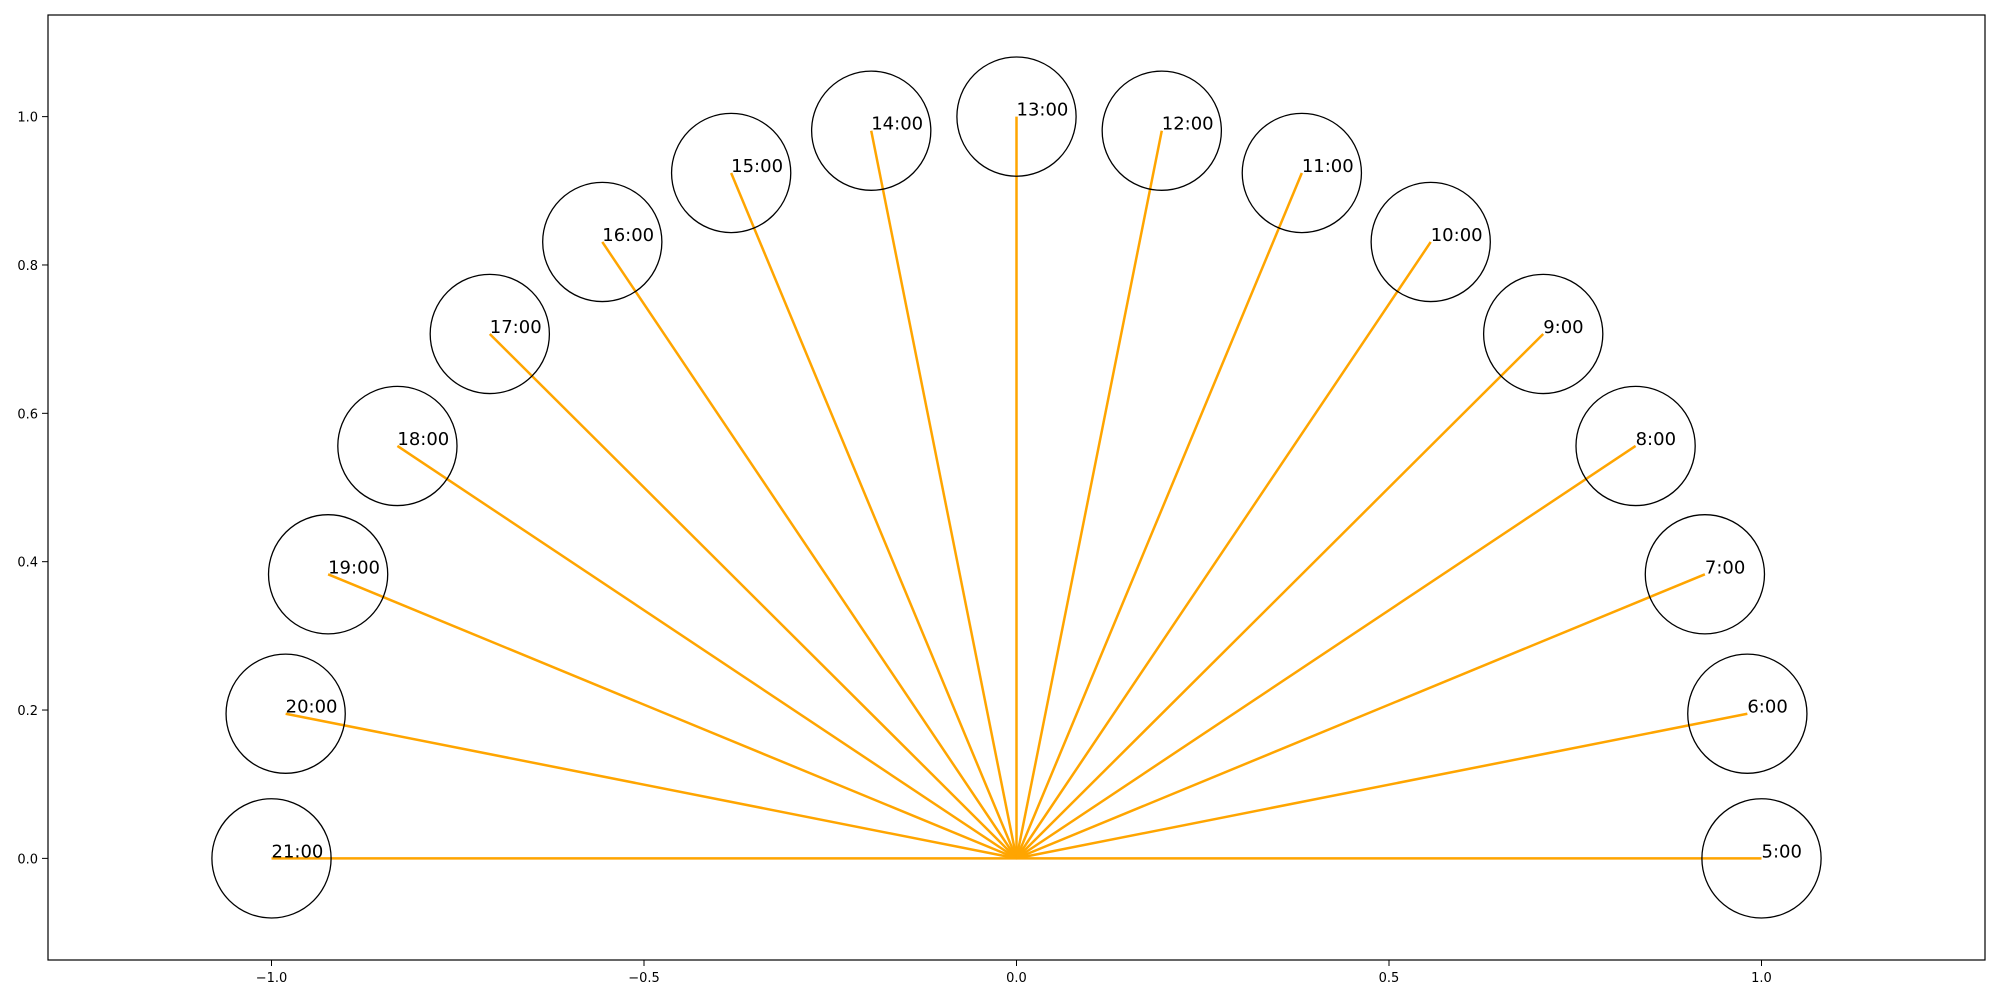  Describe the element at coordinates (644, 978) in the screenshot. I see `x-tick-label: −0.5` at that location.